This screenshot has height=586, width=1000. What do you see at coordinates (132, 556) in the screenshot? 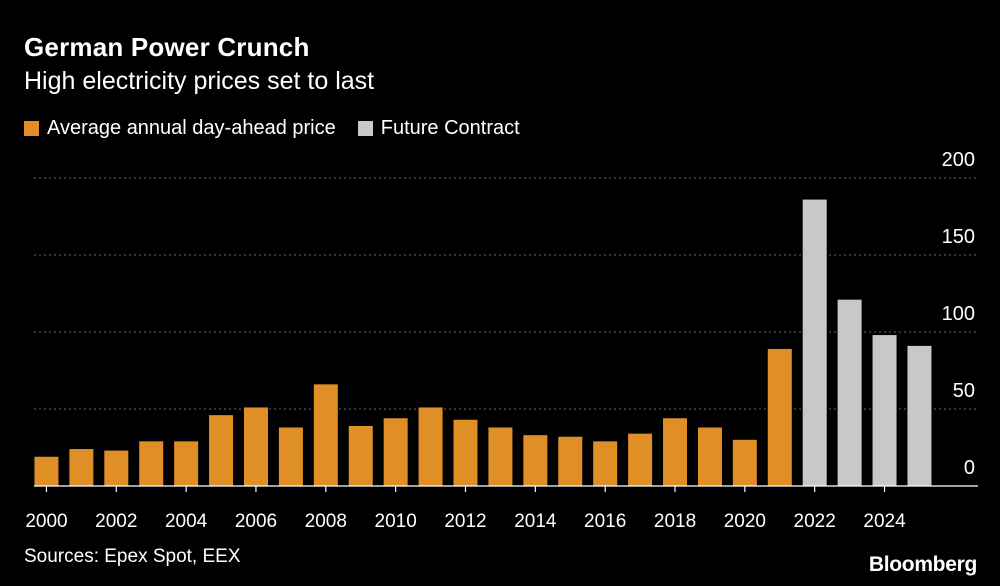
I see `source-note: Sources: Epex Spot, EEX` at bounding box center [132, 556].